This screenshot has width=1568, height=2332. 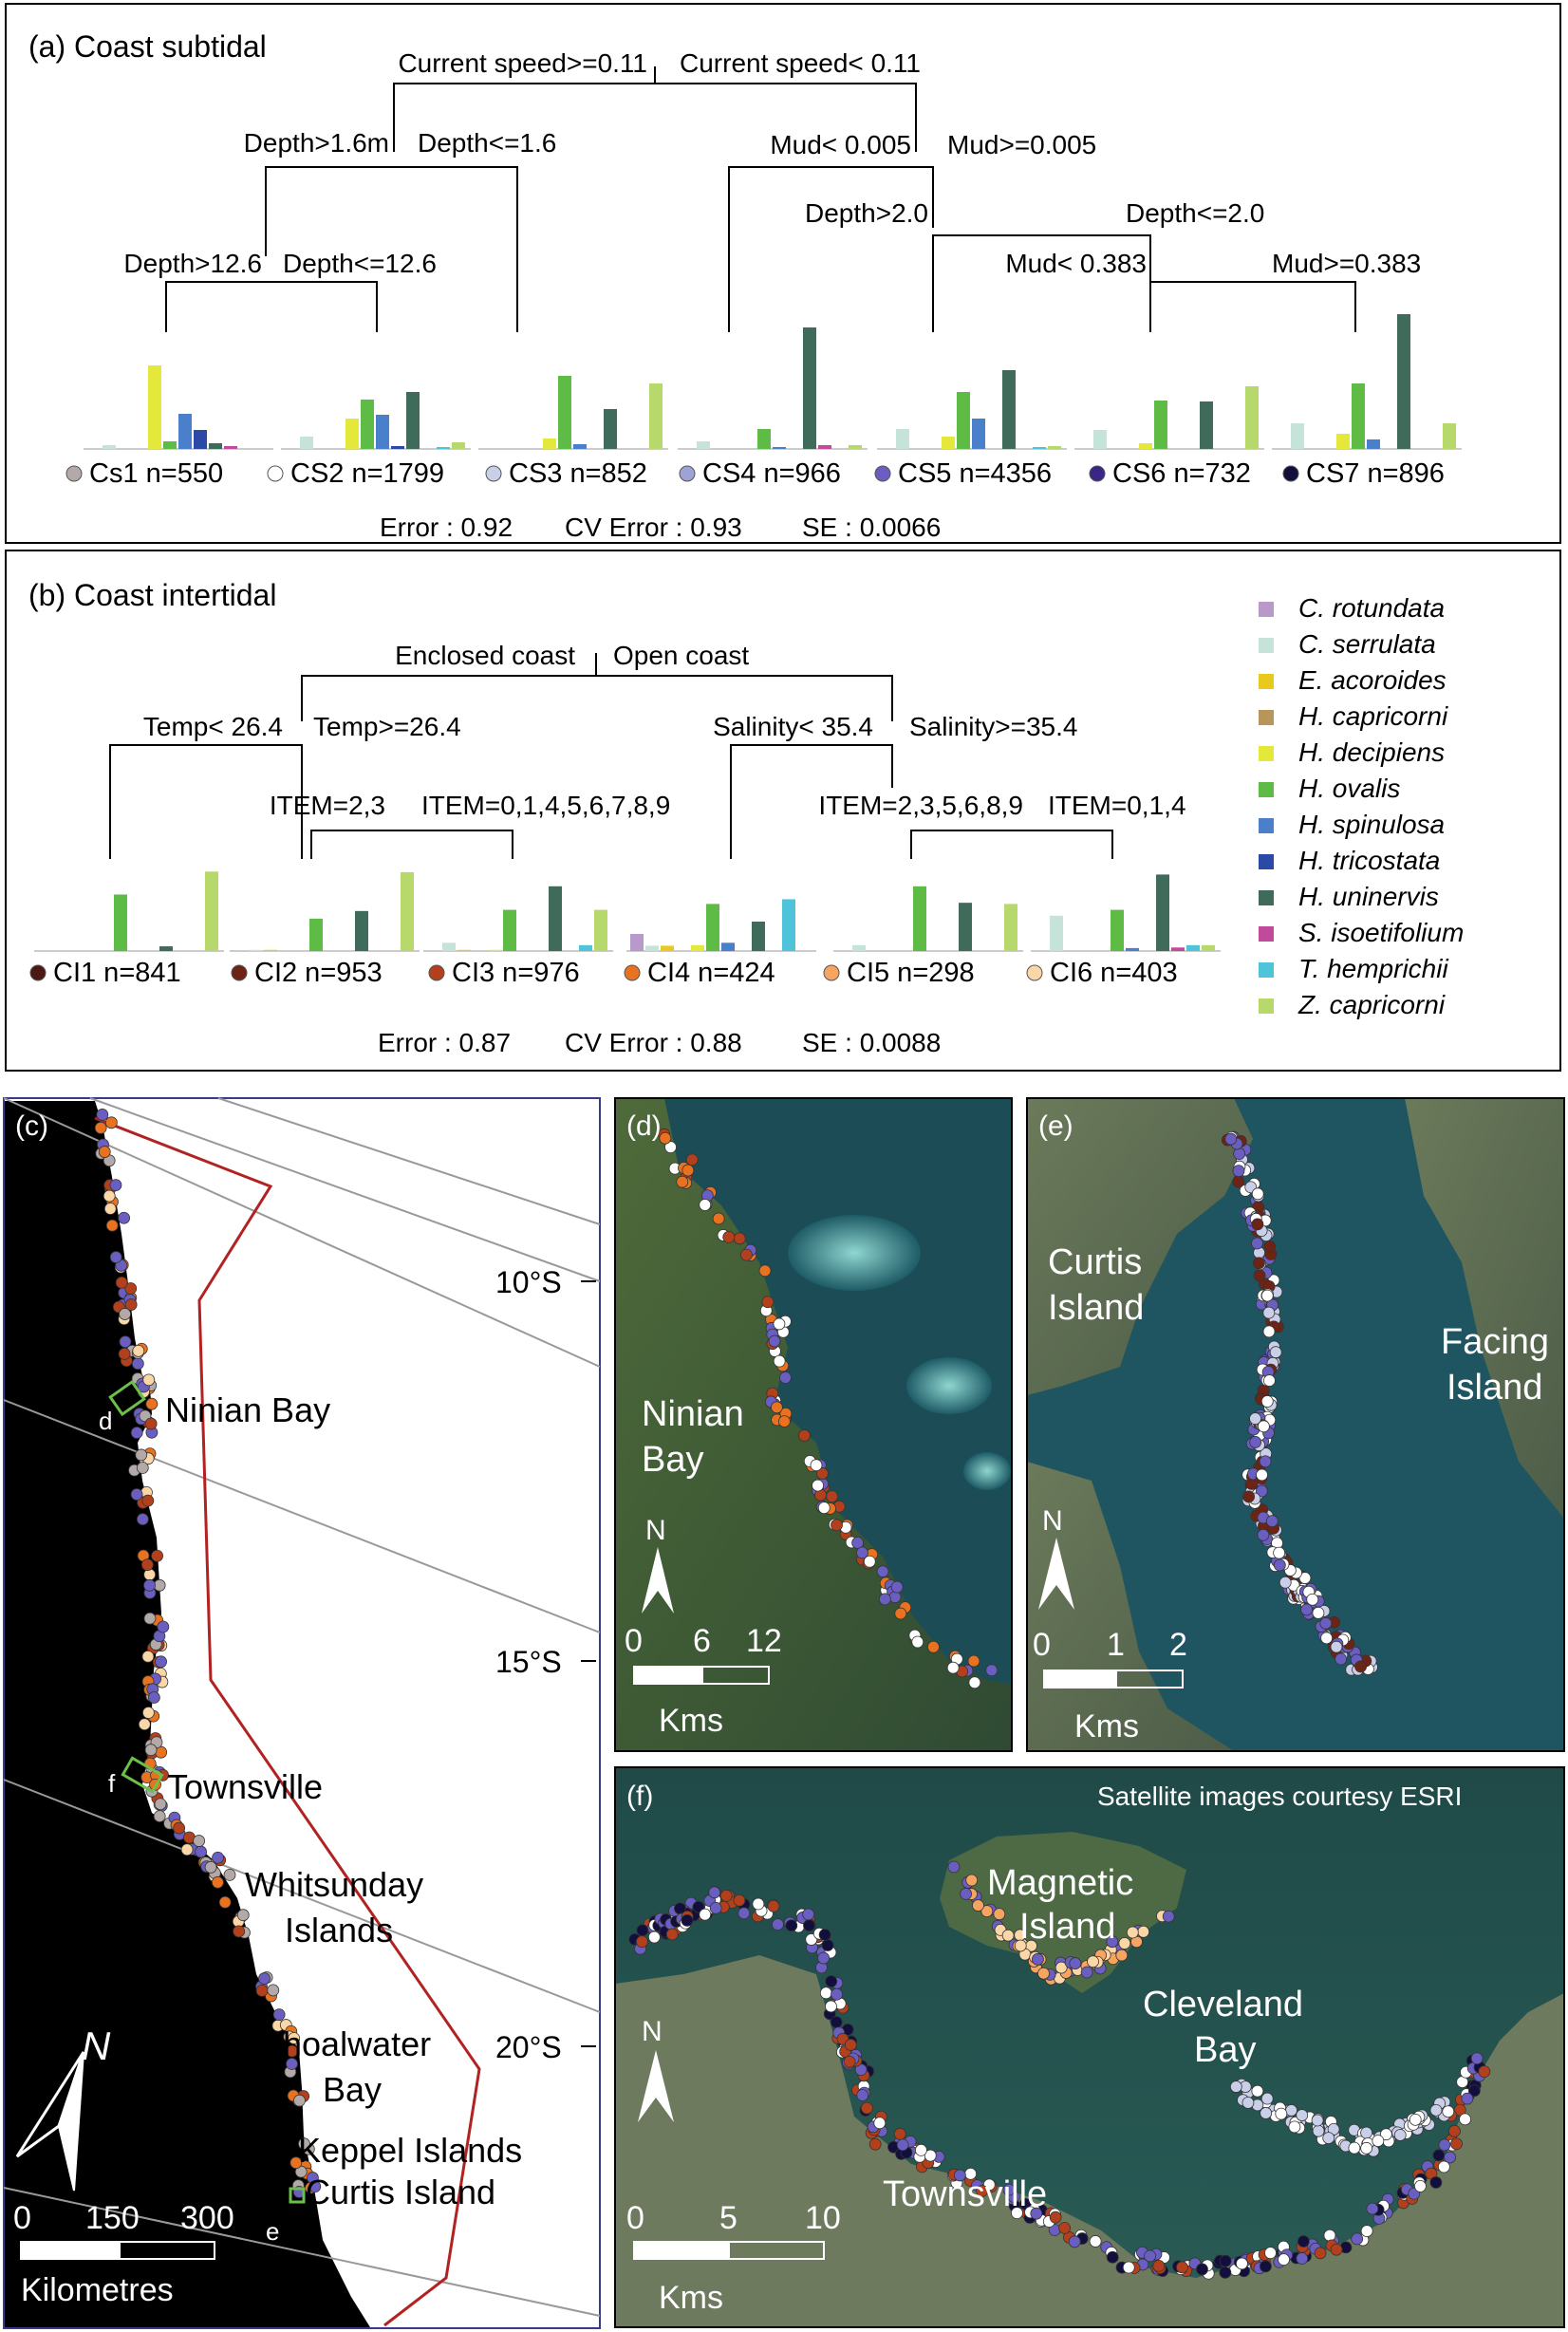 What do you see at coordinates (841, 145) in the screenshot?
I see `split-a-3-left: Mud< 0.005` at bounding box center [841, 145].